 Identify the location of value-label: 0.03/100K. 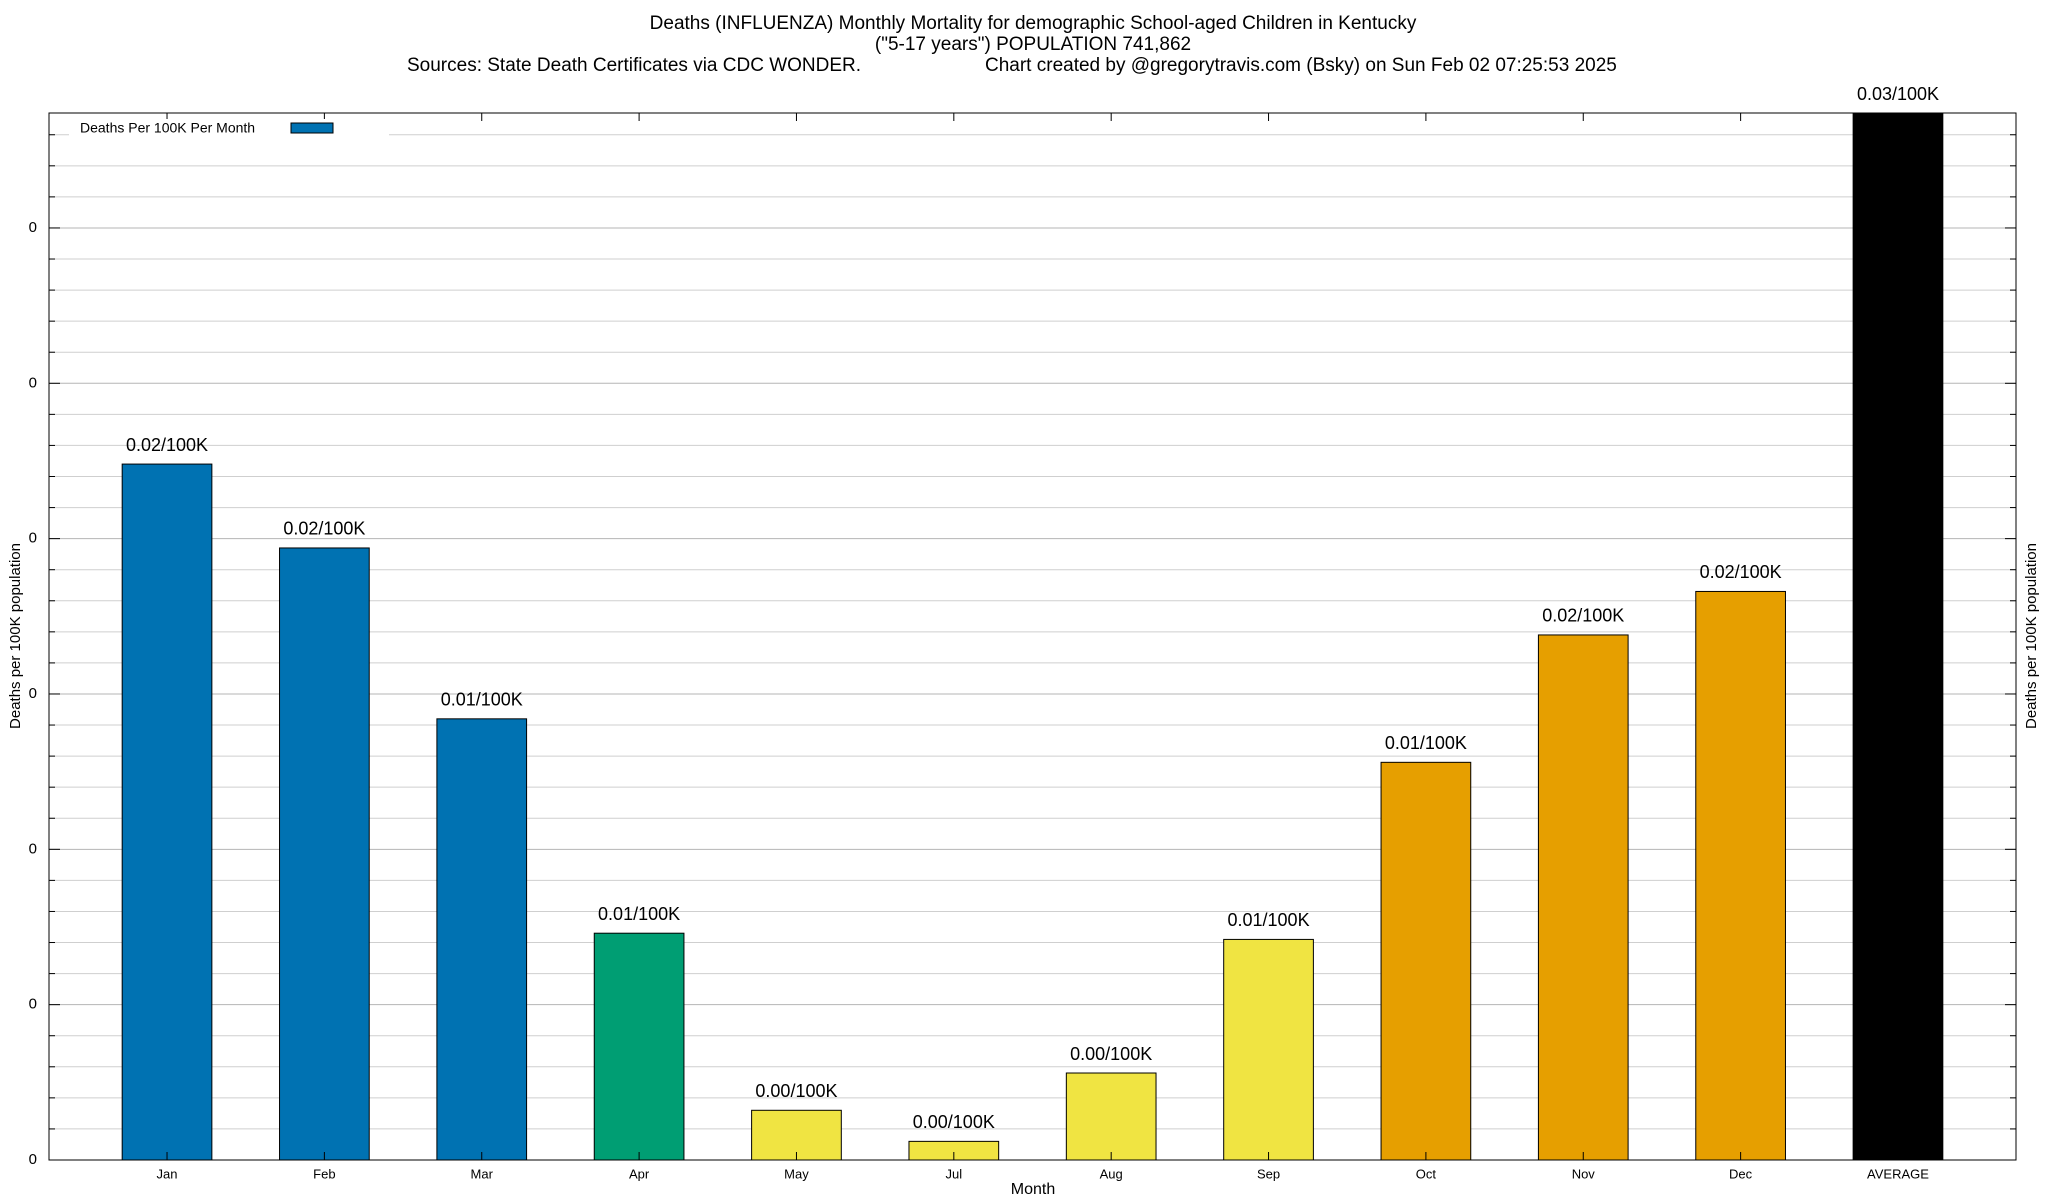
(1898, 94).